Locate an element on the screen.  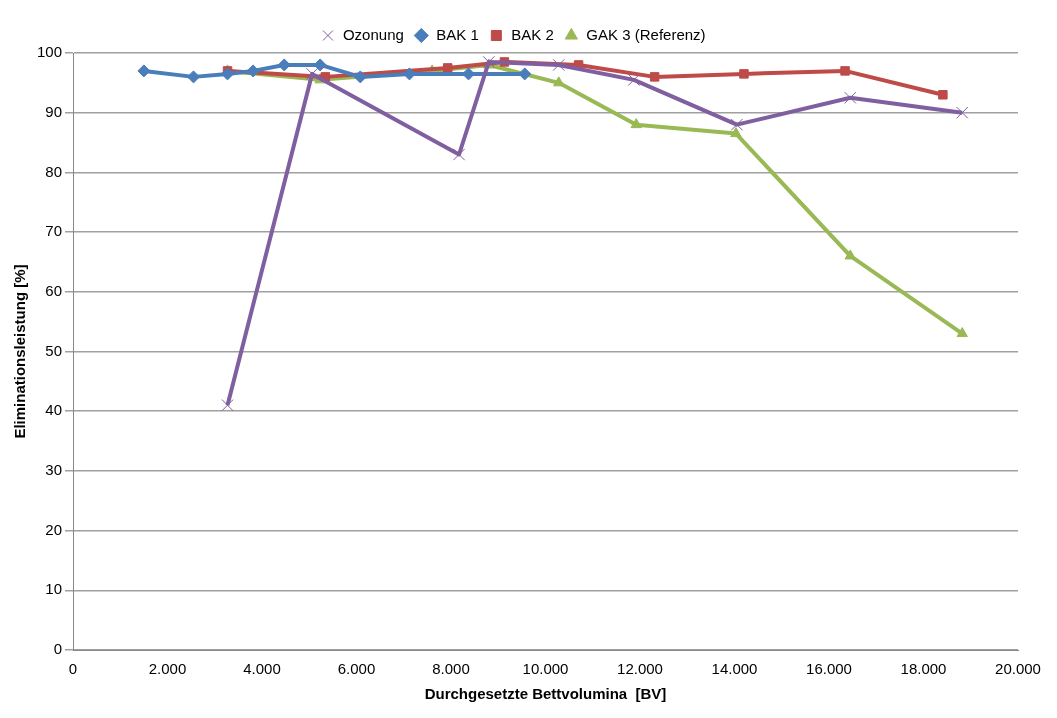
y-tick-label: 30 is located at coordinates (54, 470).